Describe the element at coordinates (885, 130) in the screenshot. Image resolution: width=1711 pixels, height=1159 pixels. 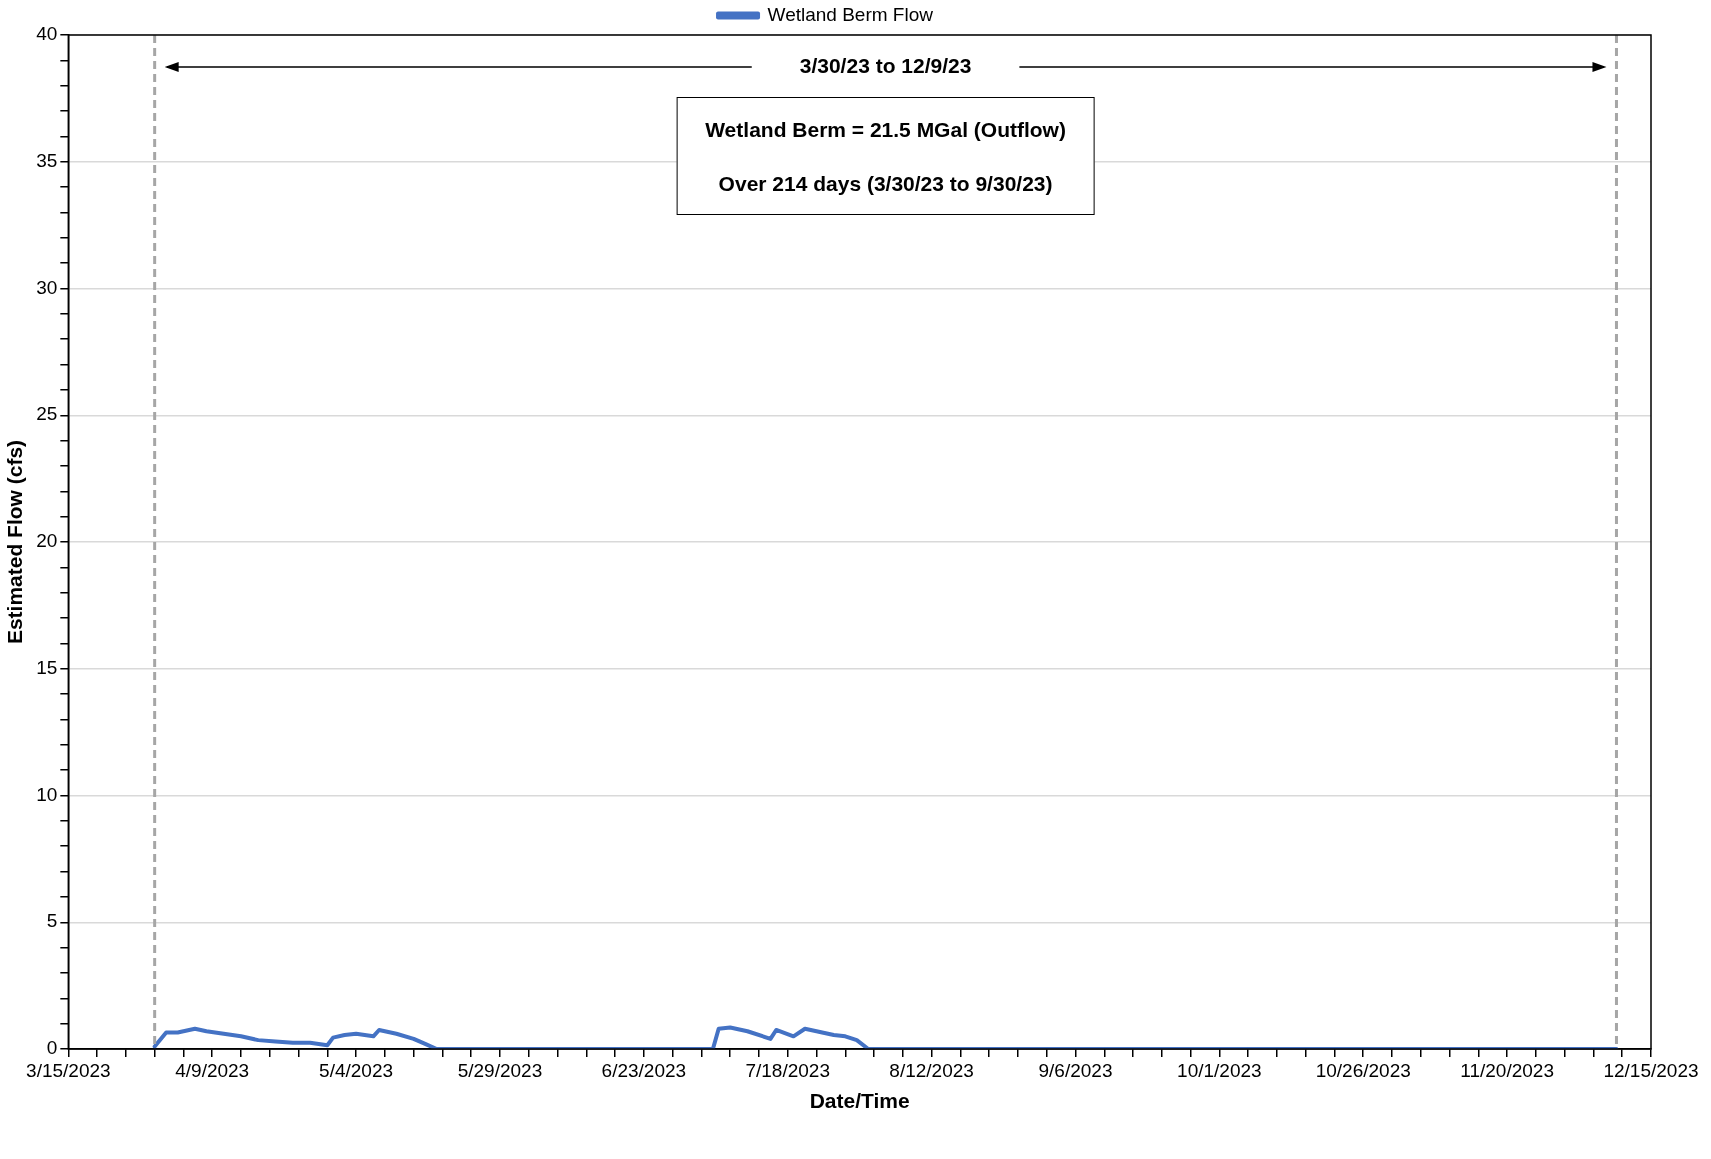
I see `annotation: Wetland Berm = 21.5 MGal (Outflow)` at that location.